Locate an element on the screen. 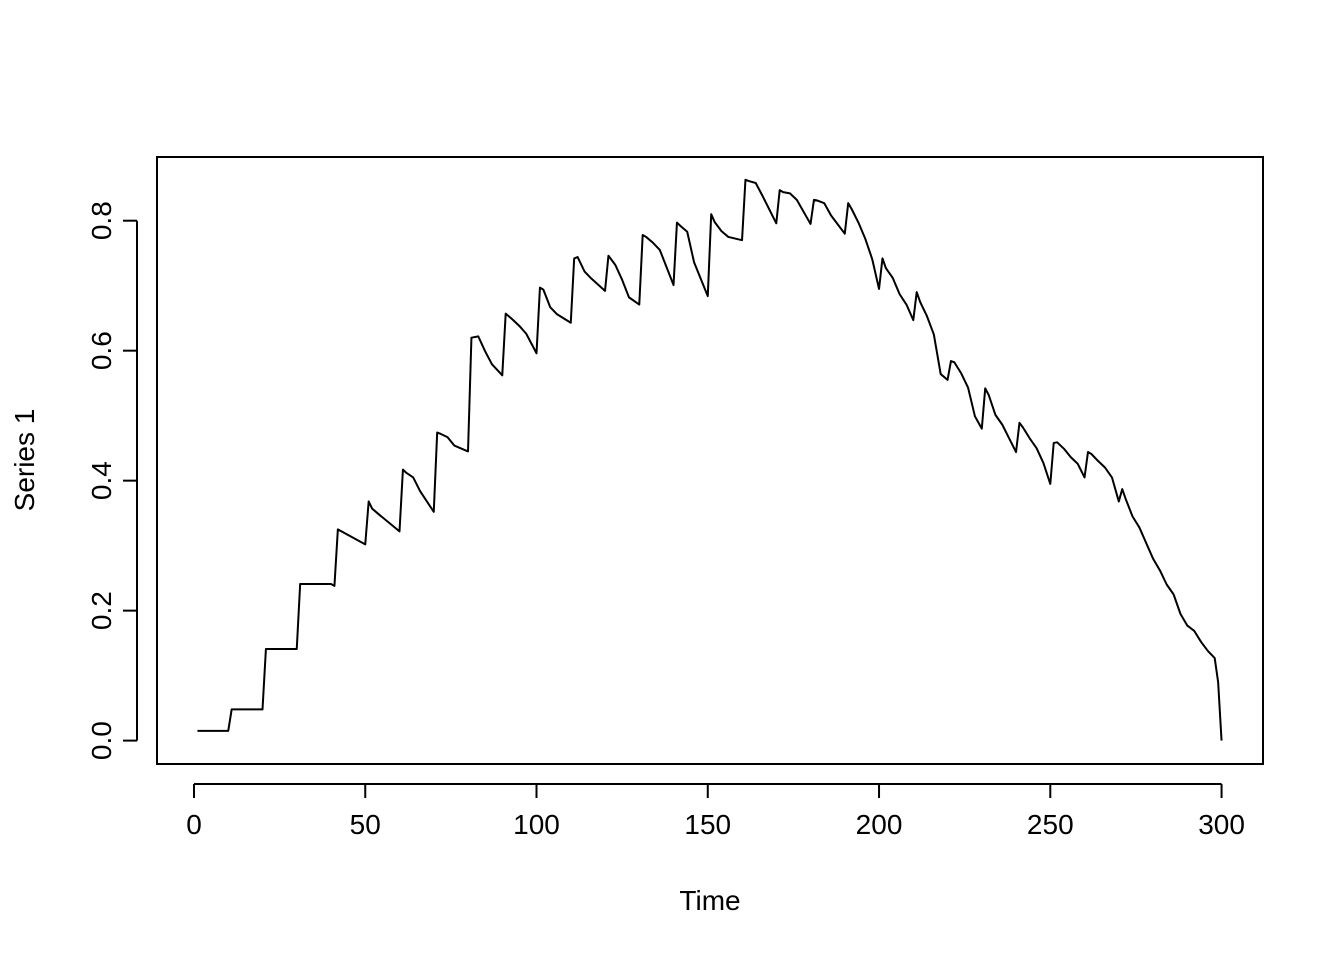  y-tick-label: 0.2 is located at coordinates (101, 610).